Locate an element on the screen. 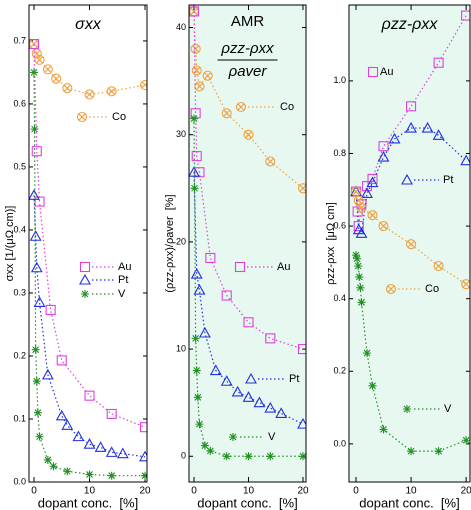 The image size is (471, 510). formula-numerator: ρzz-ρxx is located at coordinates (247, 48).